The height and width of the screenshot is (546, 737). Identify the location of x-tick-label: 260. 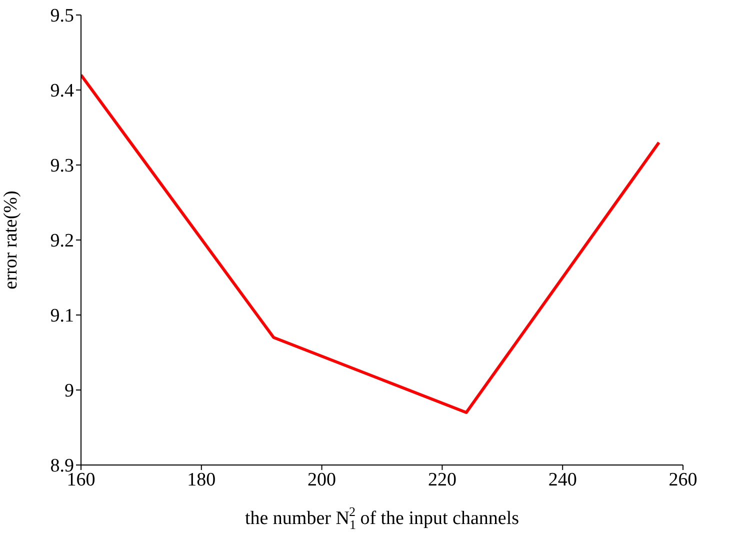
(683, 479).